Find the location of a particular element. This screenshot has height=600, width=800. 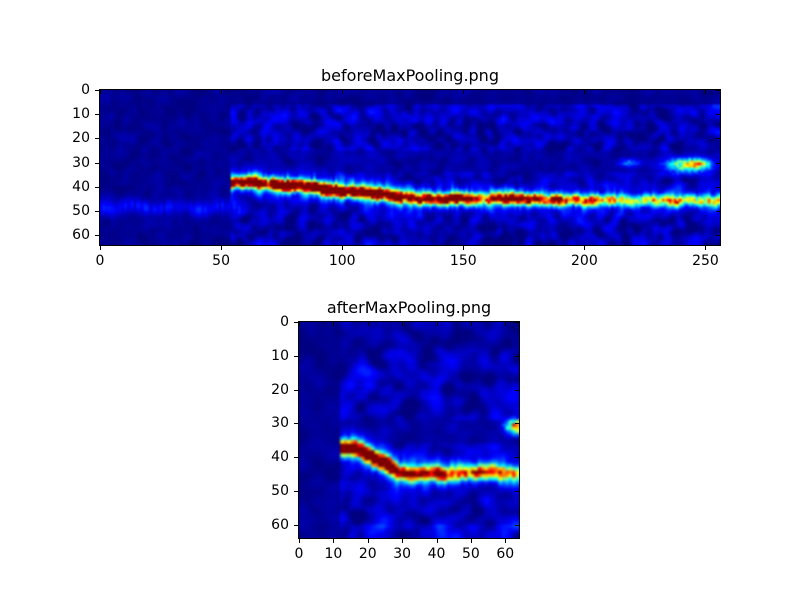

chart-title-after: afterMaxPooling.png is located at coordinates (409, 307).